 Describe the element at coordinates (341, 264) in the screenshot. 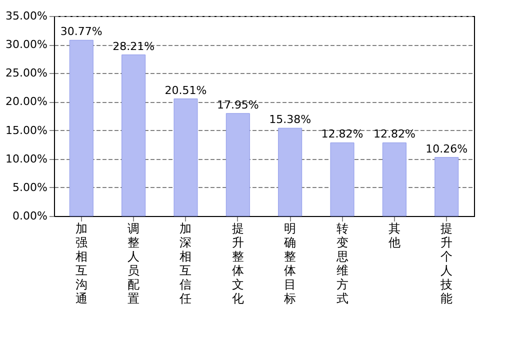

I see `x-tick-label: 转变思维方式` at that location.